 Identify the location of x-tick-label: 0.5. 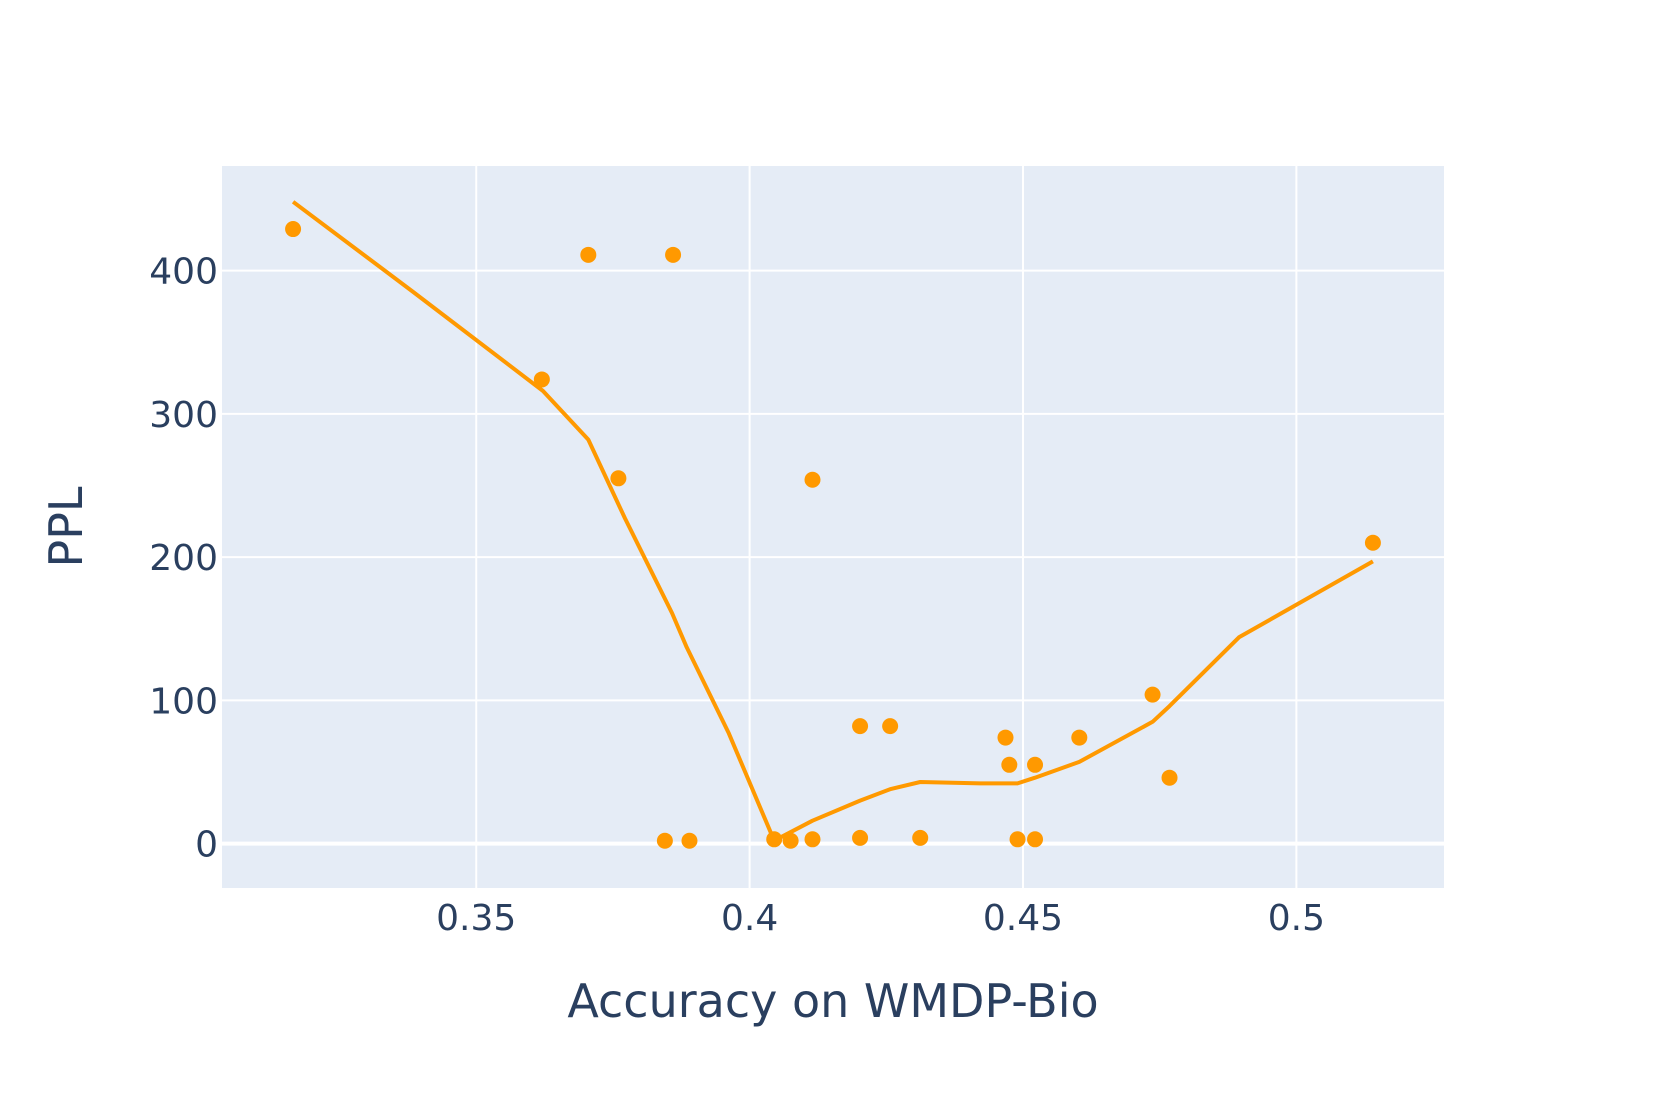
(1296, 918).